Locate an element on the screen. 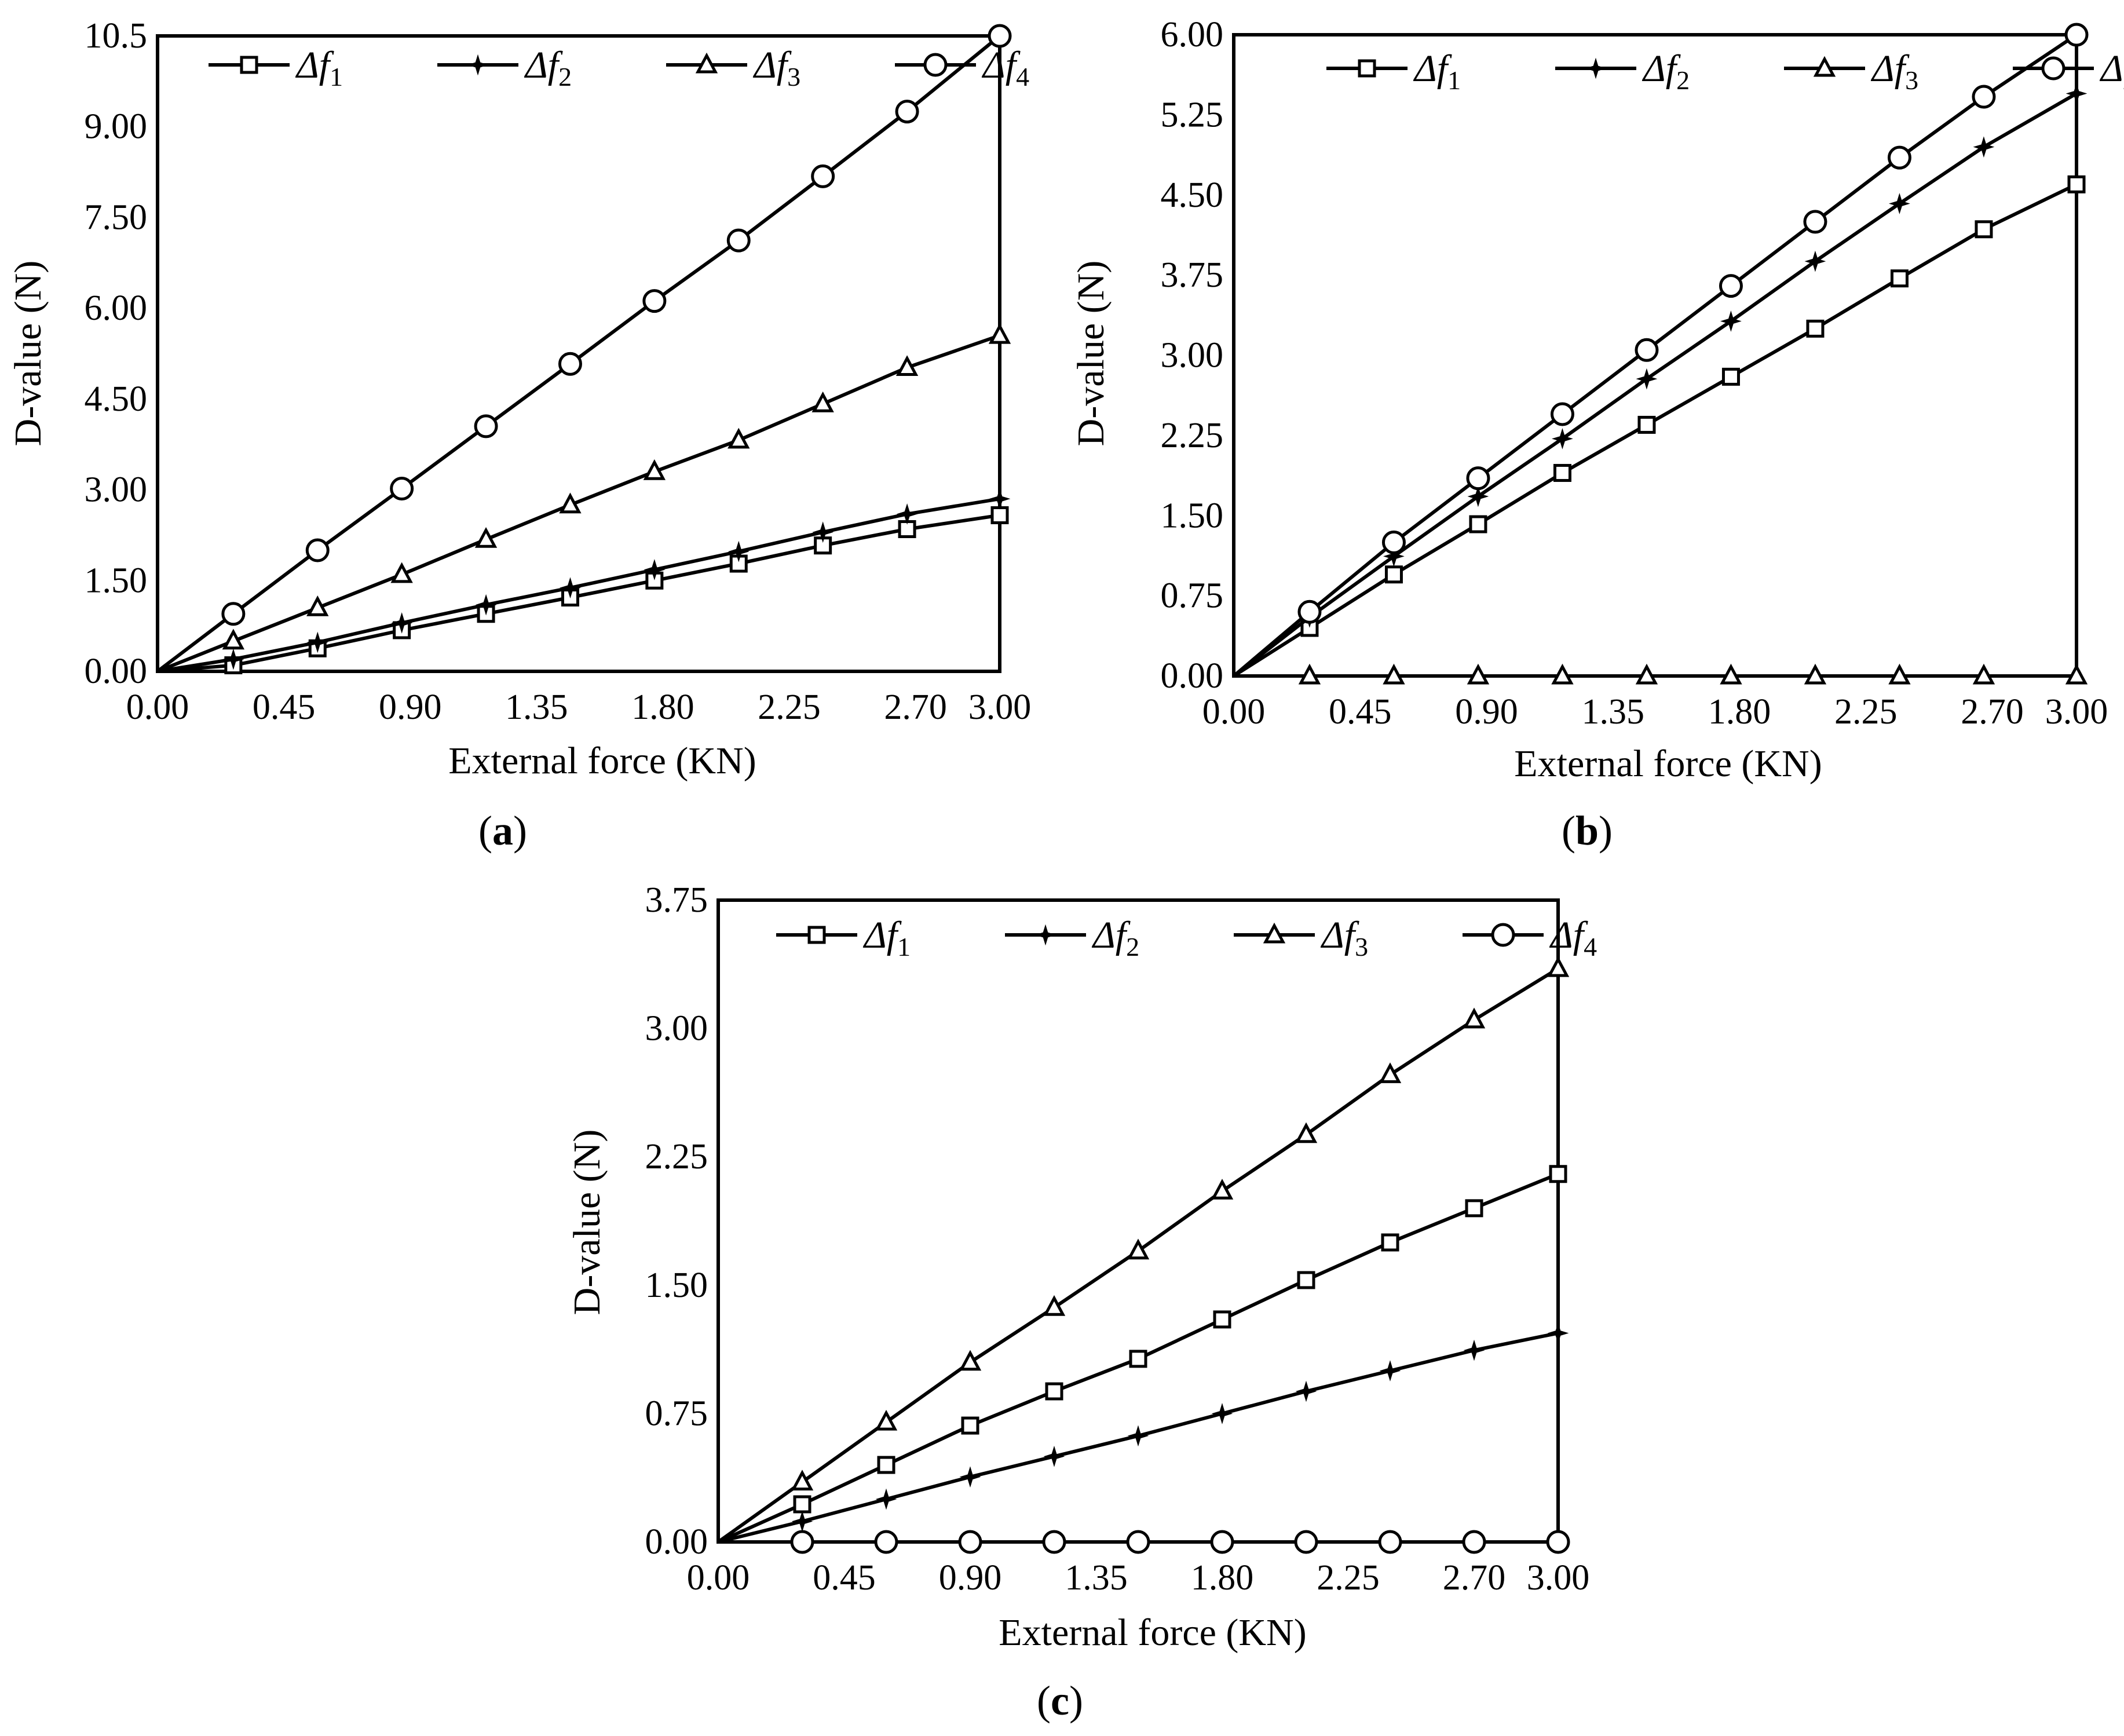  x-tick-label: 1.80 is located at coordinates (1223, 1578).